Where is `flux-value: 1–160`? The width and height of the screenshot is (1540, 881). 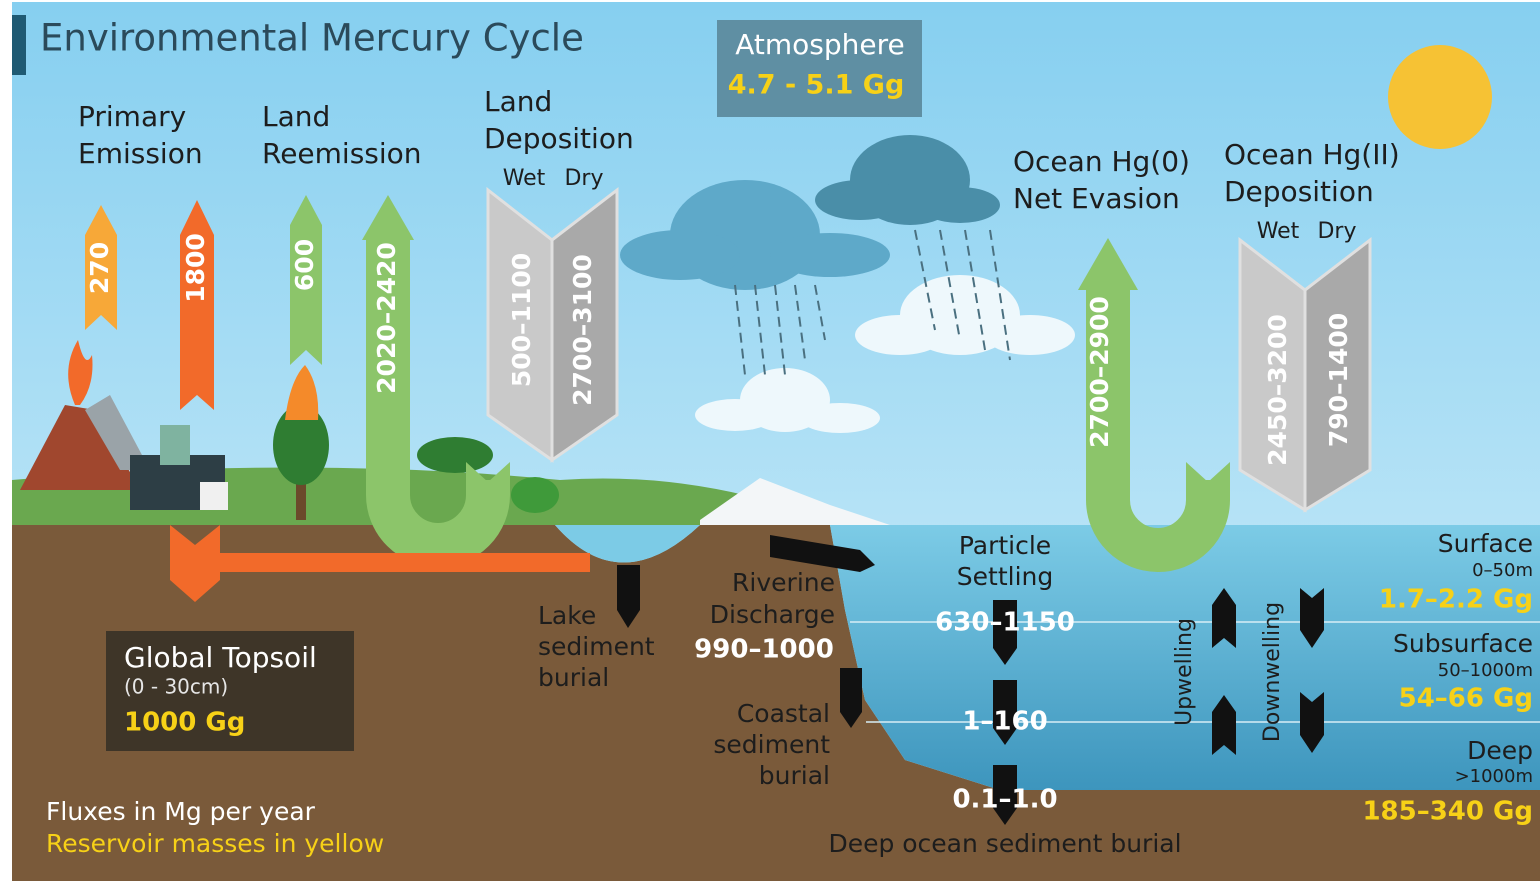
flux-value: 1–160 is located at coordinates (1004, 722).